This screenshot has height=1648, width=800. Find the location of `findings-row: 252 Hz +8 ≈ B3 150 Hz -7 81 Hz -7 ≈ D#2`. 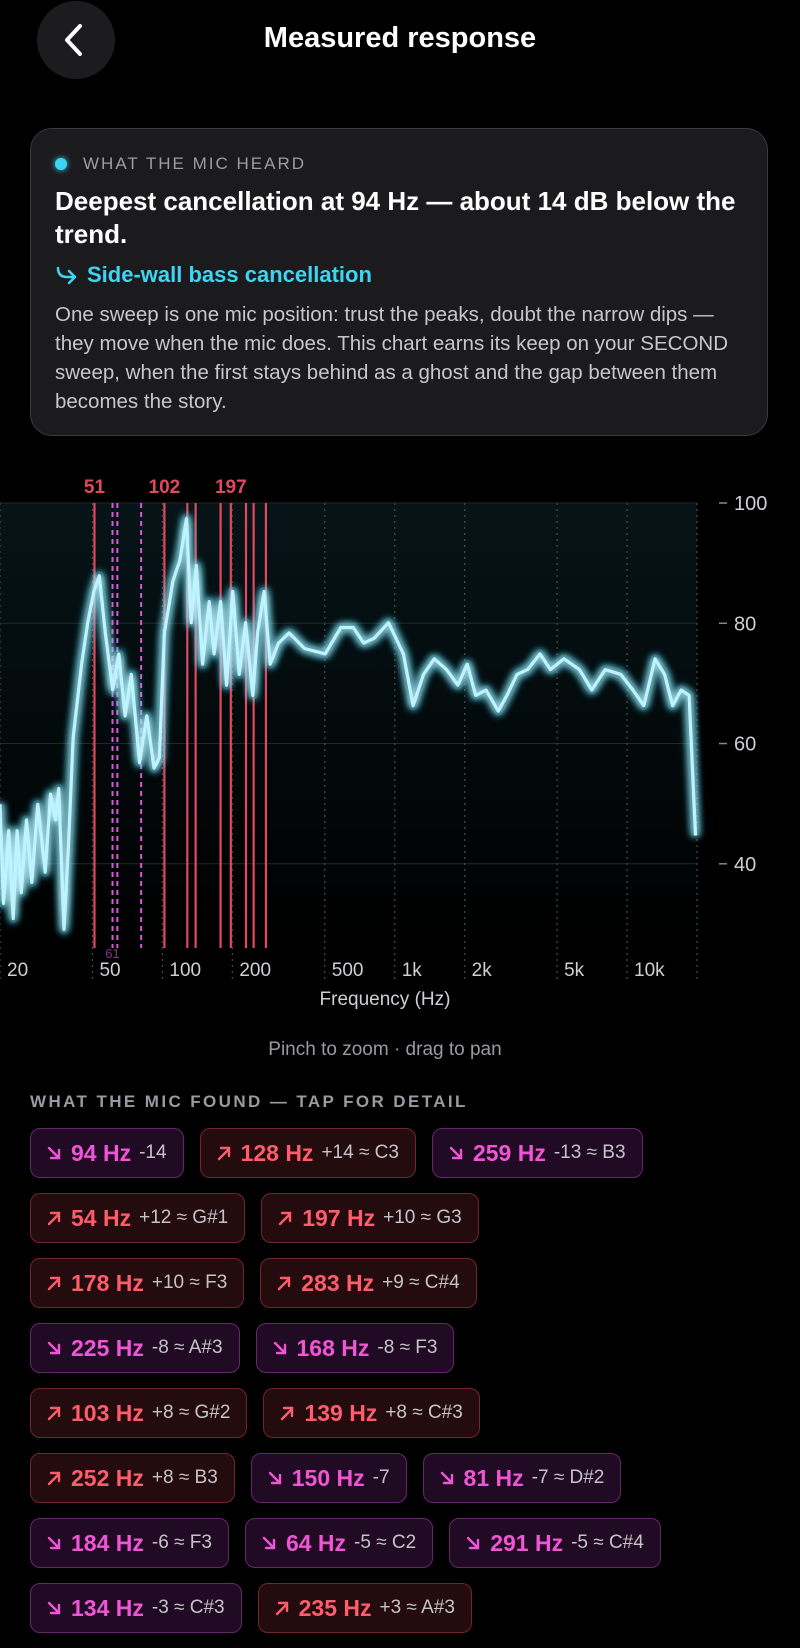

findings-row: 252 Hz +8 ≈ B3 150 Hz -7 81 Hz -7 ≈ D#2 is located at coordinates (415, 1478).